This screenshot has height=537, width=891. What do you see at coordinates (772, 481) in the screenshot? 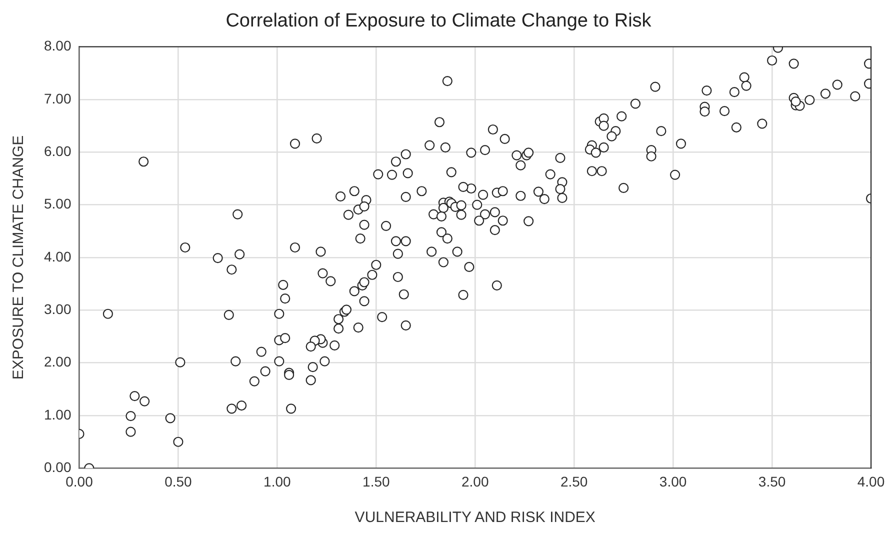
I see `x-tick-label: 3.50` at bounding box center [772, 481].